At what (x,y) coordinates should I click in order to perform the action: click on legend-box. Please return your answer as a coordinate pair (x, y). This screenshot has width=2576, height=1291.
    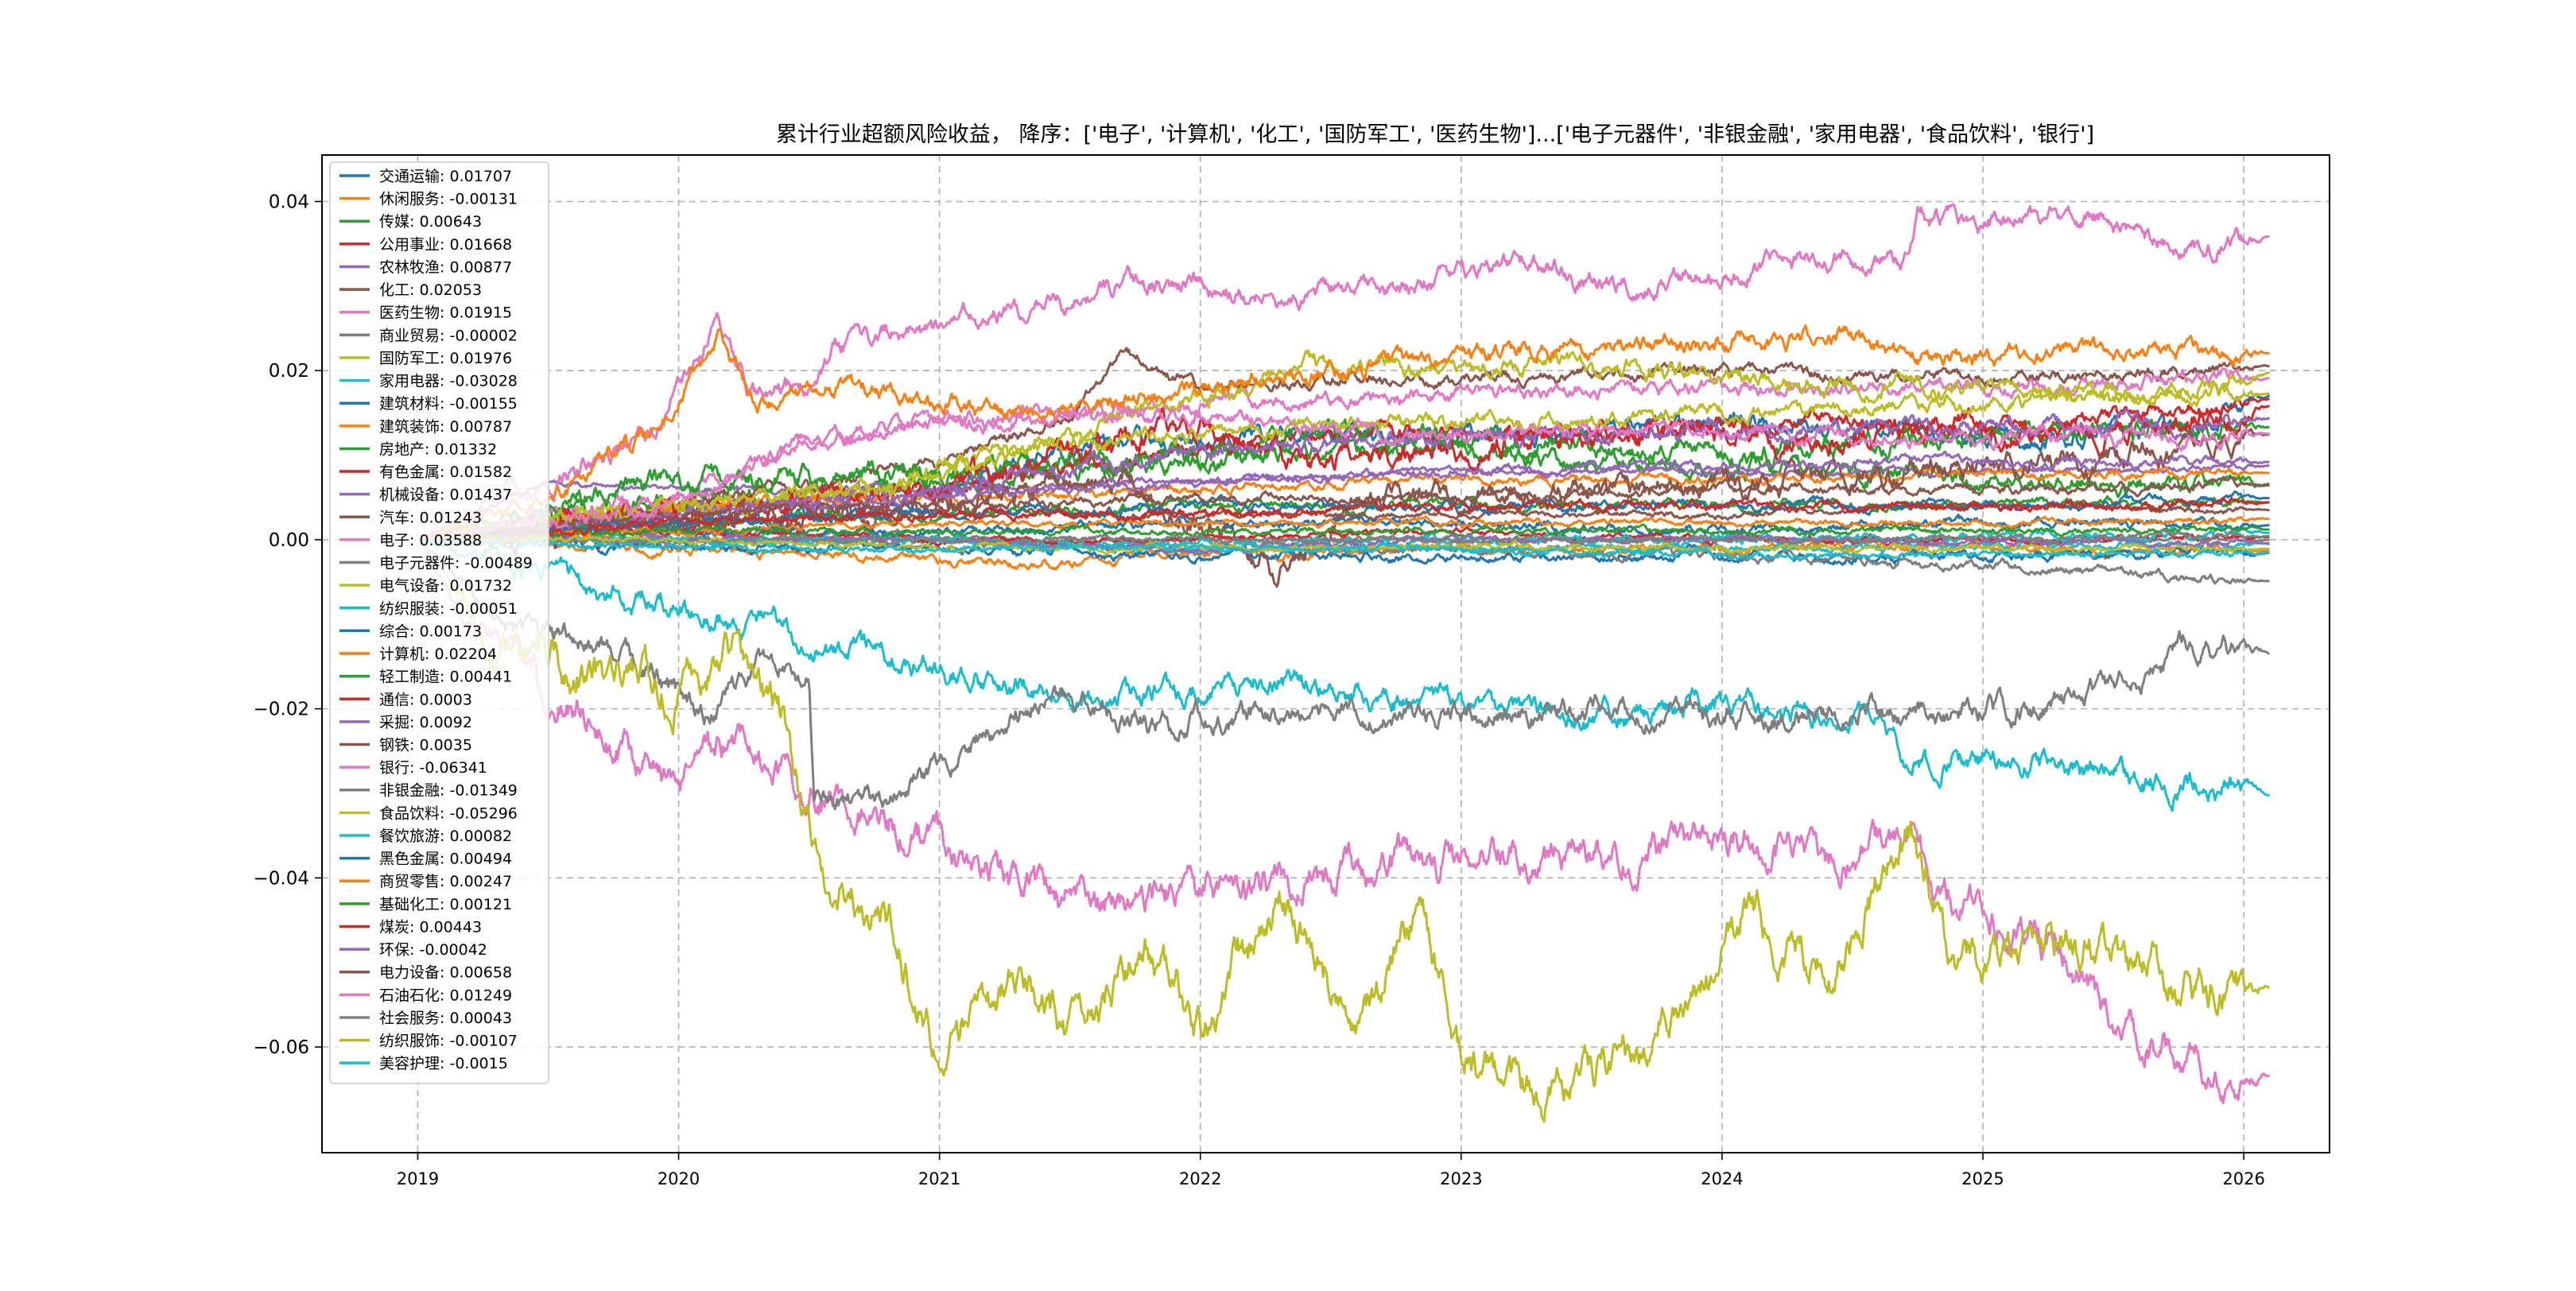
    Looking at the image, I should click on (439, 622).